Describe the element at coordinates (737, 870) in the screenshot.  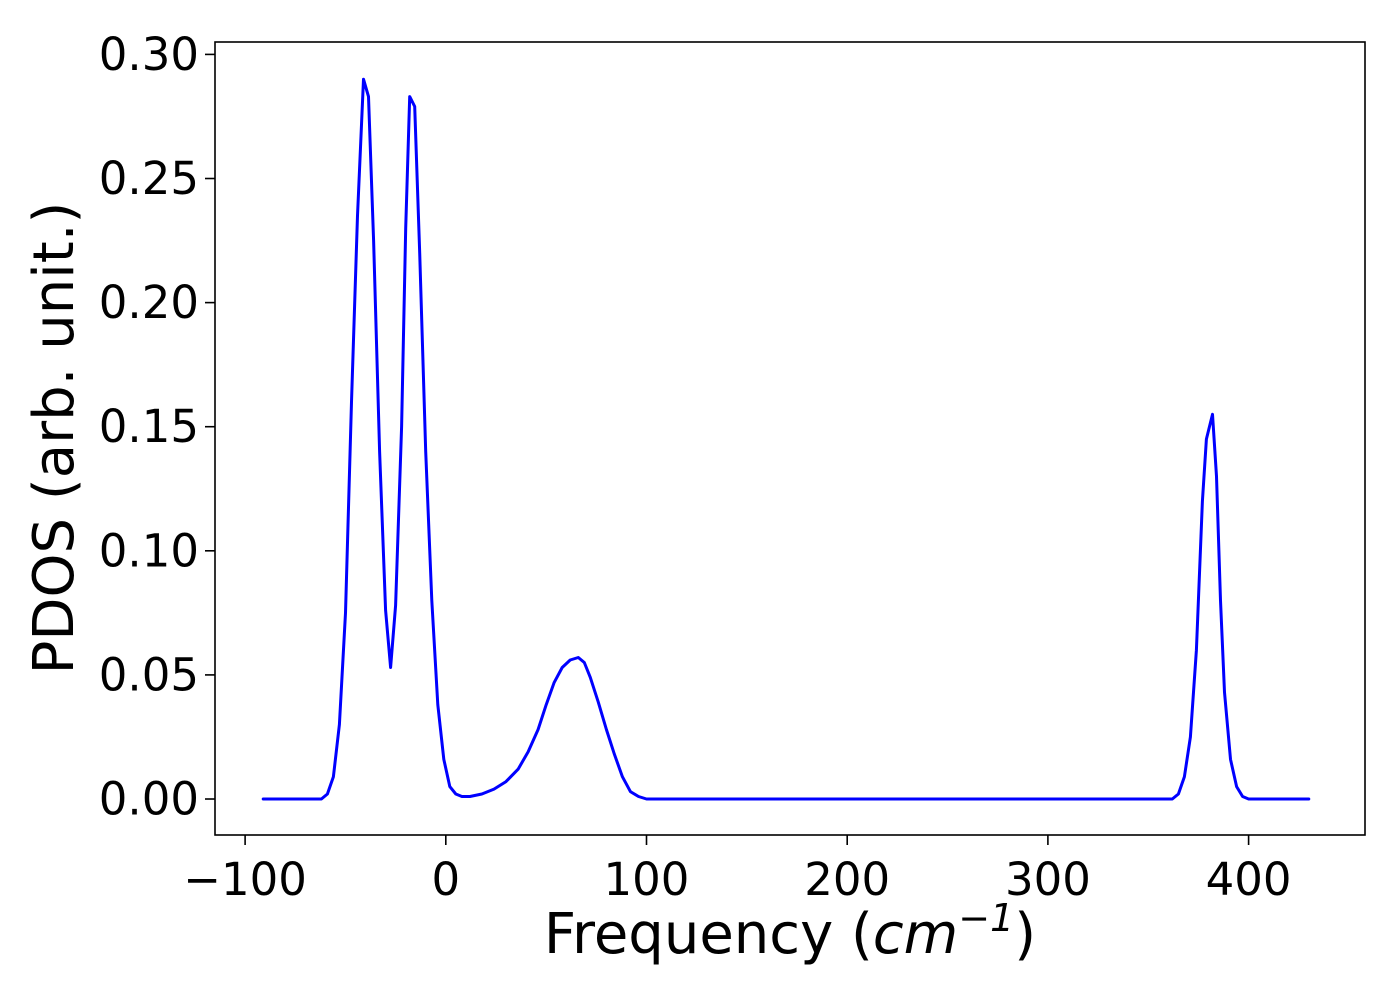
I see `x-ticks: −100 0 100 200 300 400` at that location.